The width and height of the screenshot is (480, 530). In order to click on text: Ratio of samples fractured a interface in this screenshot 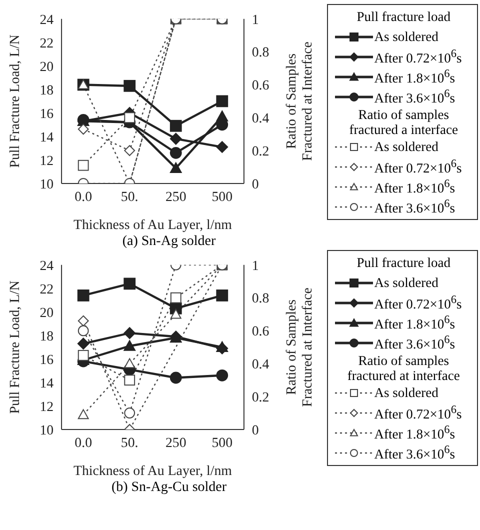, I will do `click(403, 122)`.